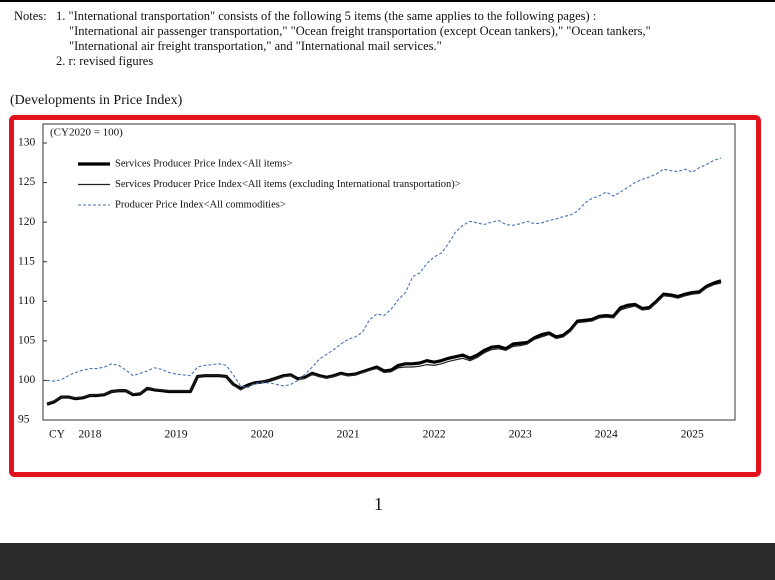 This screenshot has height=580, width=775. Describe the element at coordinates (176, 435) in the screenshot. I see `x-tick-label: 2019` at that location.